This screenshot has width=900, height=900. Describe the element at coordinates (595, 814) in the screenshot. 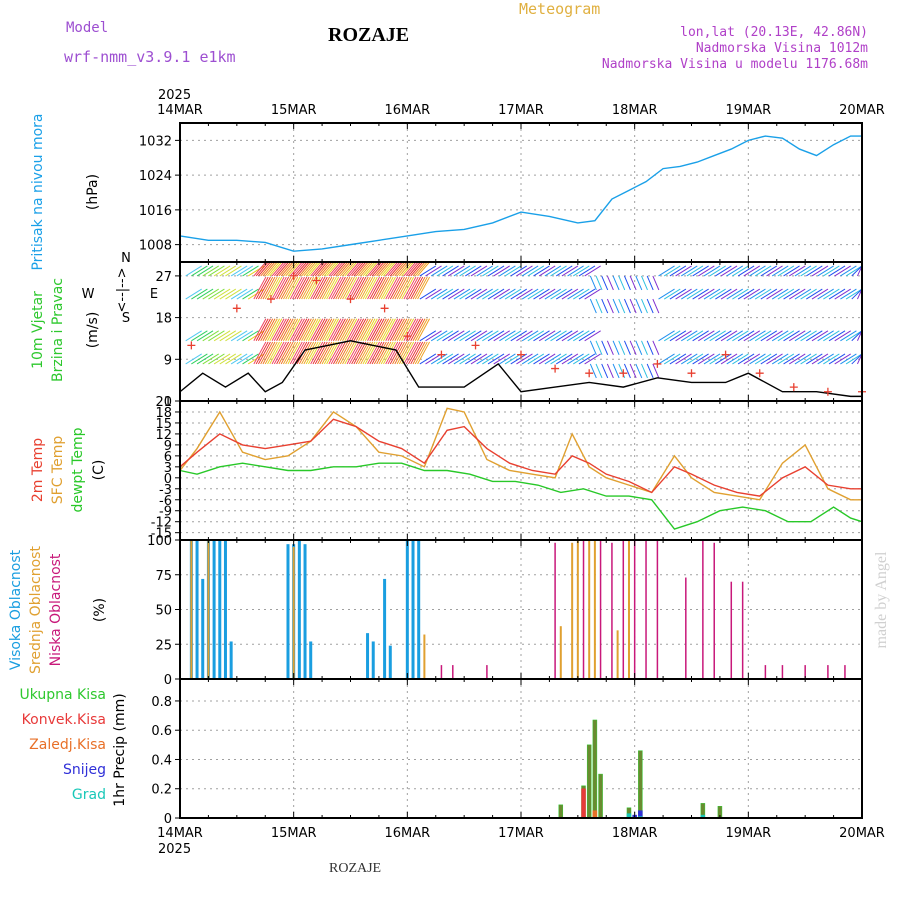

I see `frozen-precip-bar` at that location.